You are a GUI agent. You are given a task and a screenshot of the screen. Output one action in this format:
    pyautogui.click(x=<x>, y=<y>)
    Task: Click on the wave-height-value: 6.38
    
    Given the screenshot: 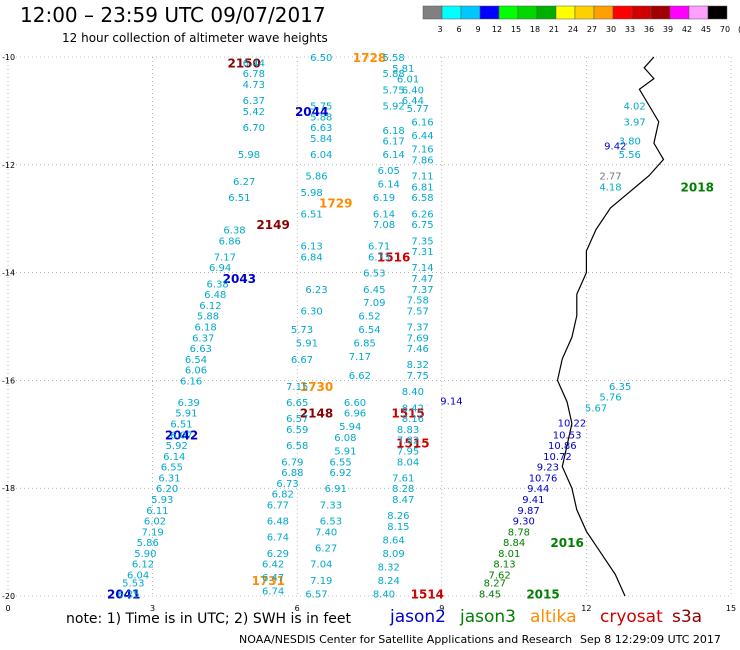 What is the action you would take?
    pyautogui.click(x=218, y=284)
    